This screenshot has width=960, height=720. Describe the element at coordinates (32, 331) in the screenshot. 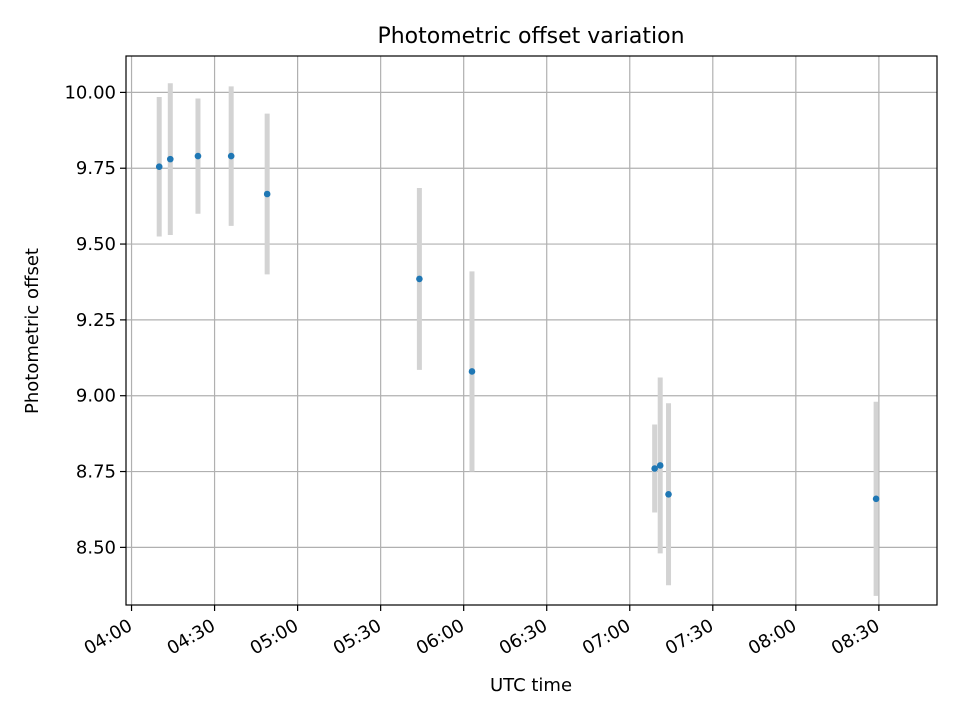

I see `y-axis-label: Photometric offset` at that location.